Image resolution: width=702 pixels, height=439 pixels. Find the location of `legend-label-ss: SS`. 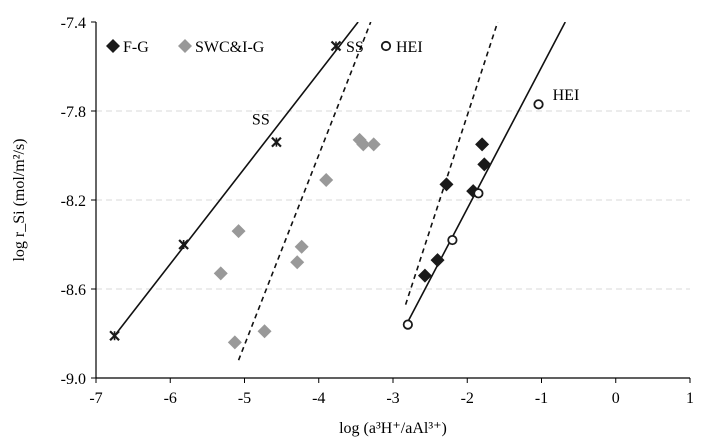

legend-label-ss: SS is located at coordinates (355, 47).